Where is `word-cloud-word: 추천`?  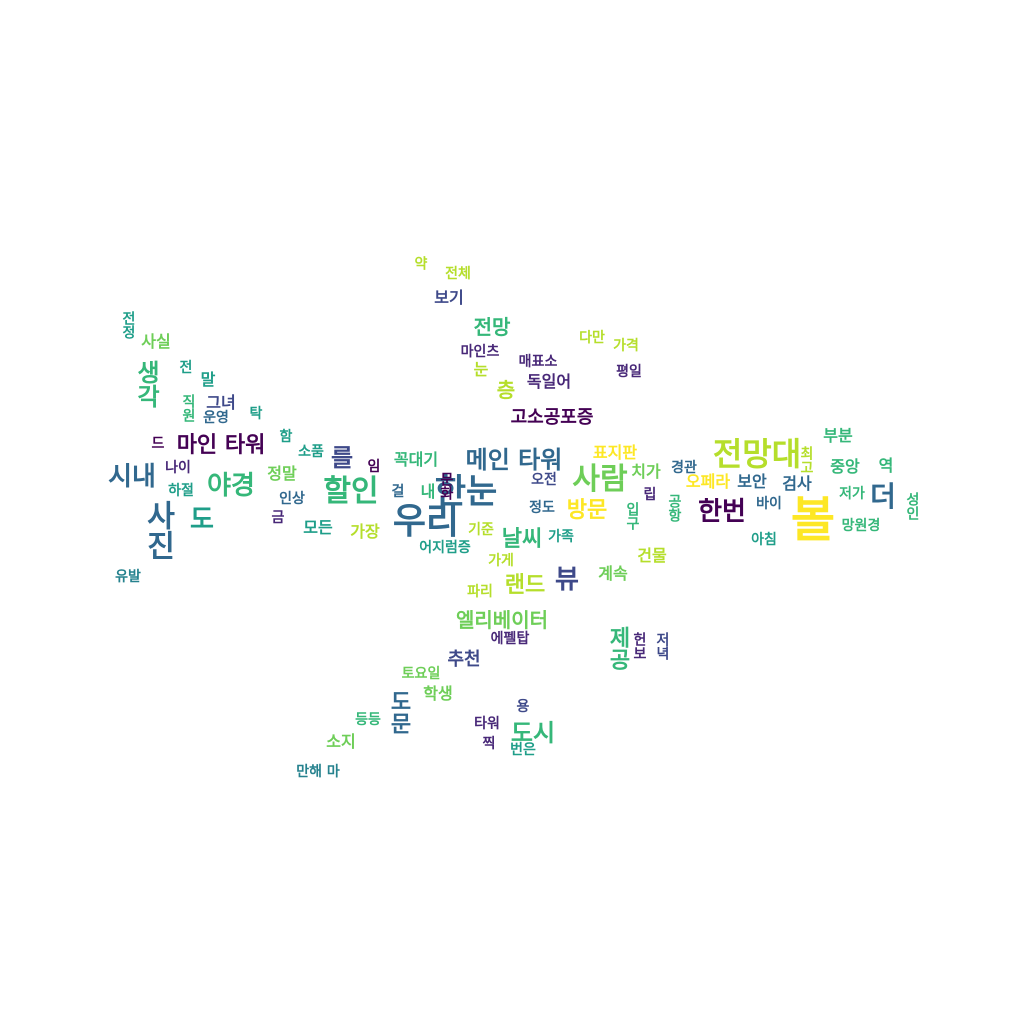
word-cloud-word: 추천 is located at coordinates (464, 659).